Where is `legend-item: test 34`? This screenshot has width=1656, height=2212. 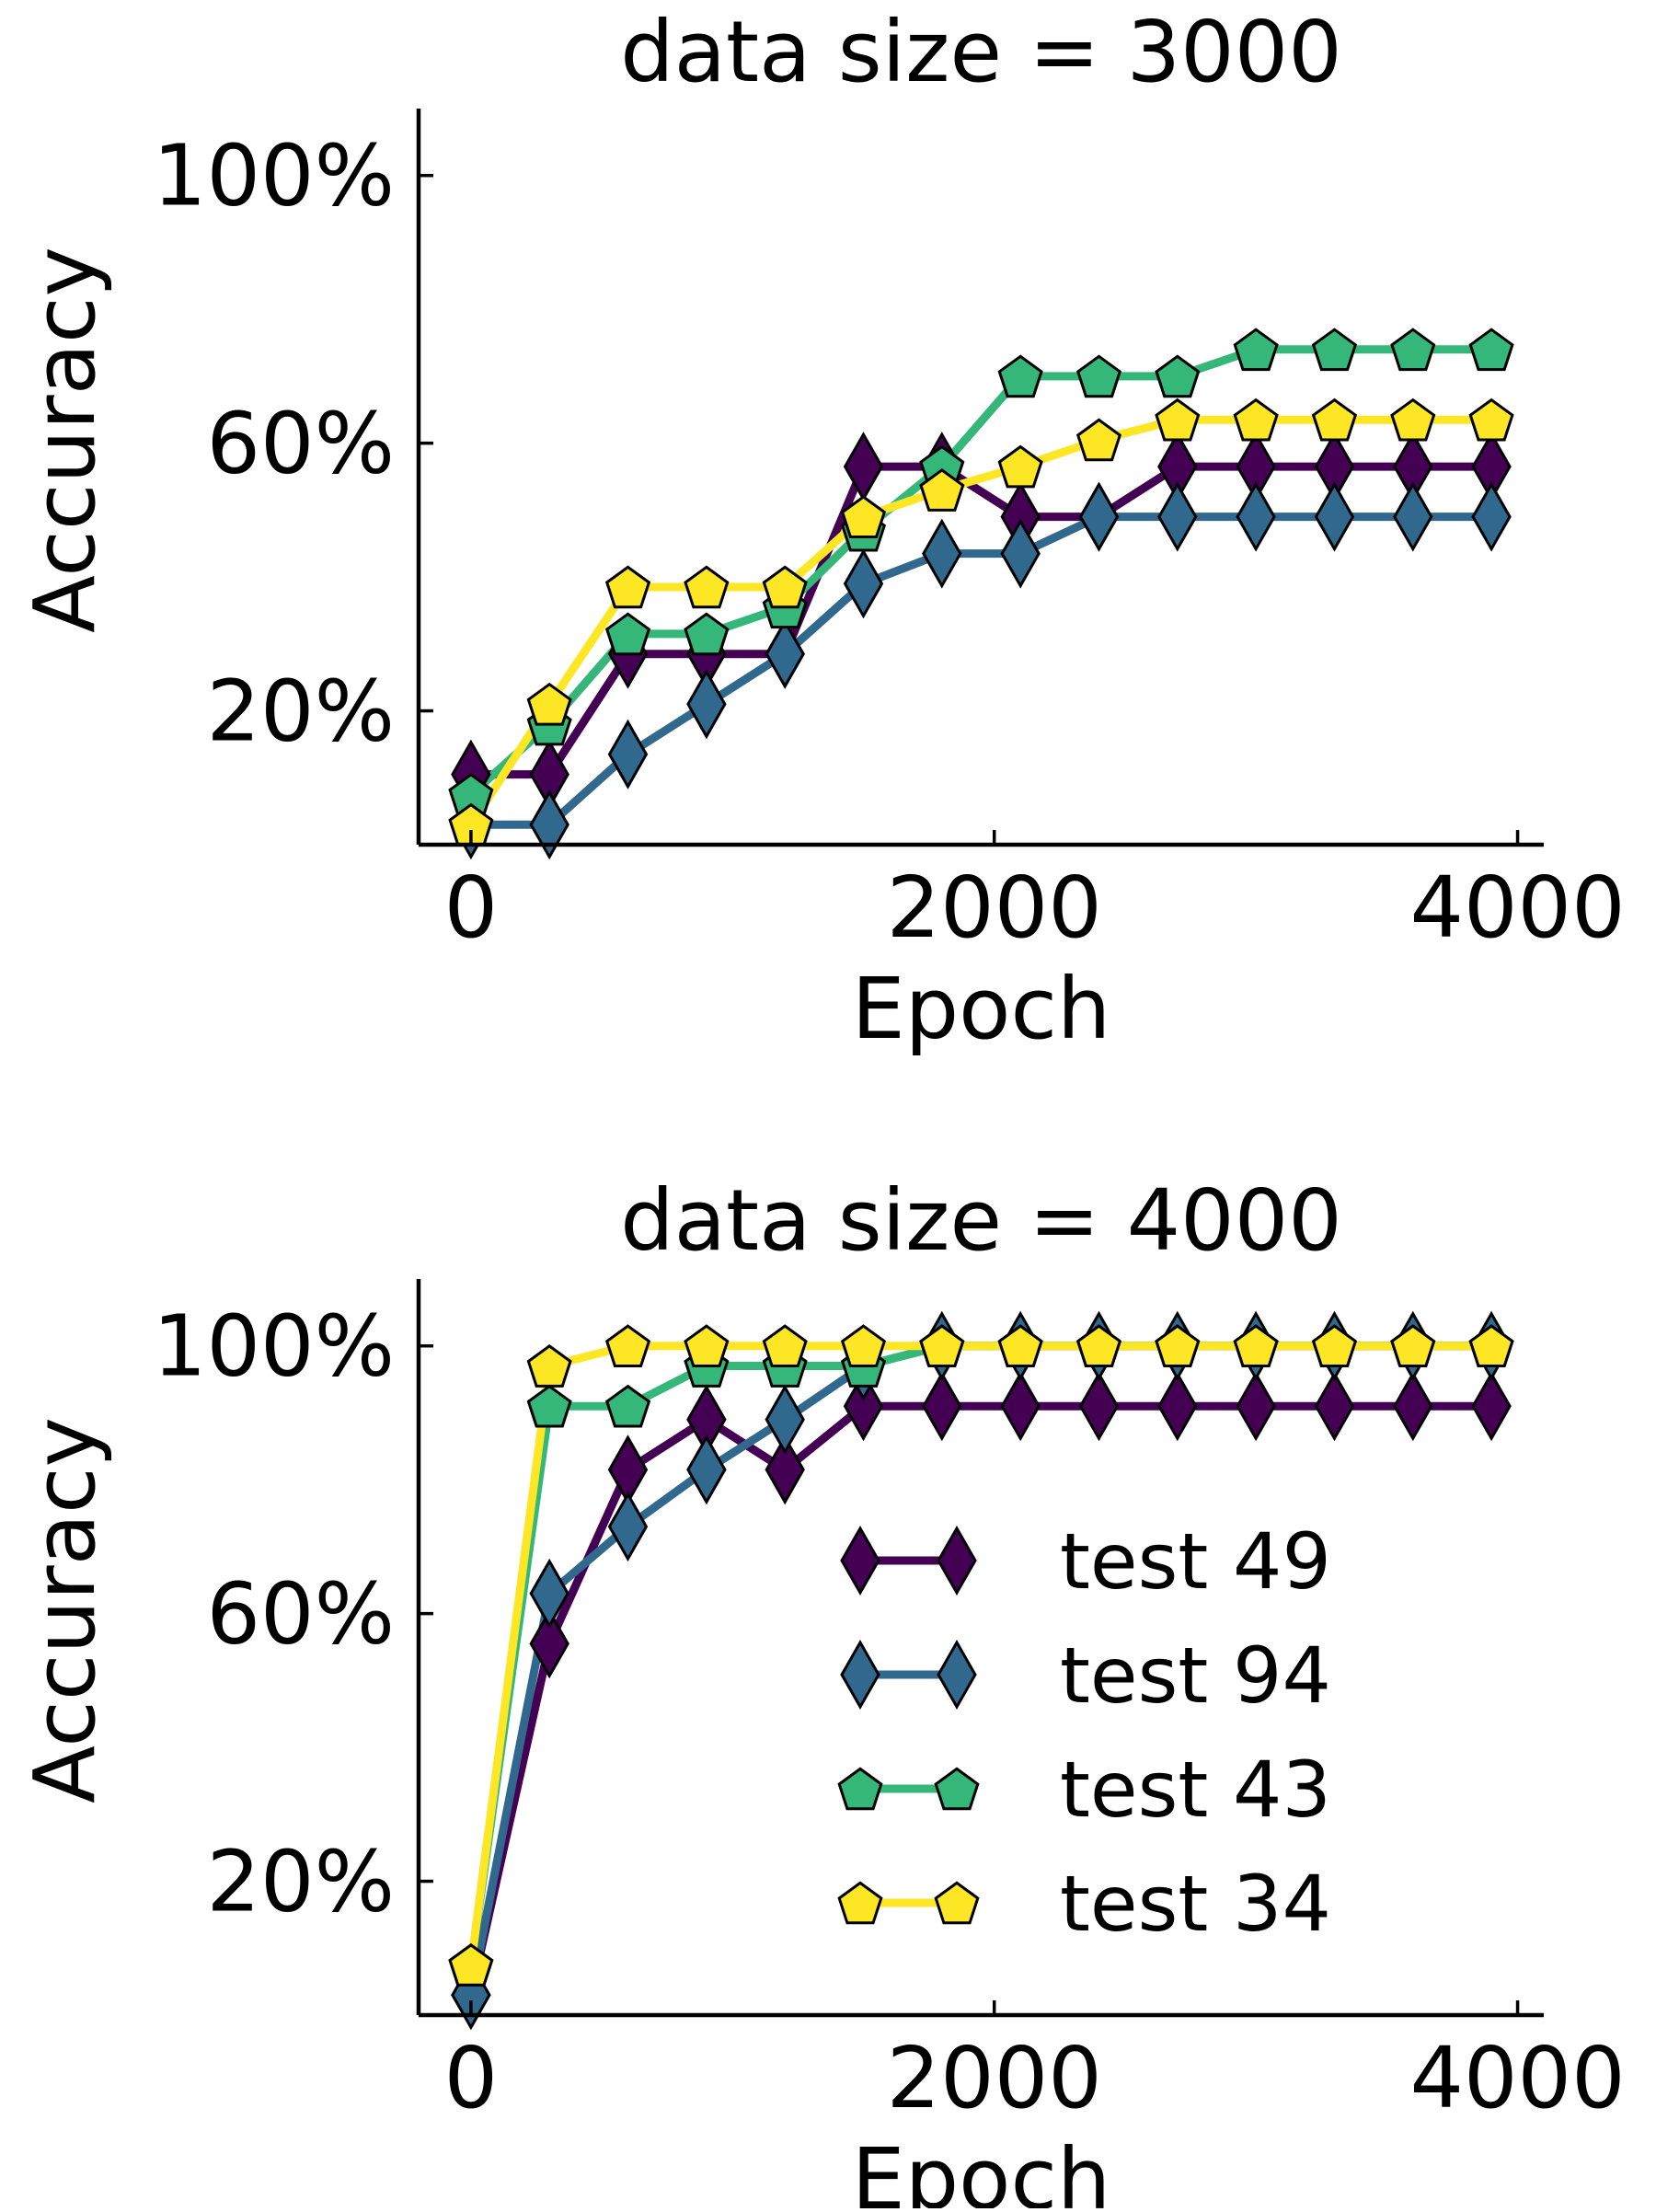
legend-item: test 34 is located at coordinates (1084, 1904).